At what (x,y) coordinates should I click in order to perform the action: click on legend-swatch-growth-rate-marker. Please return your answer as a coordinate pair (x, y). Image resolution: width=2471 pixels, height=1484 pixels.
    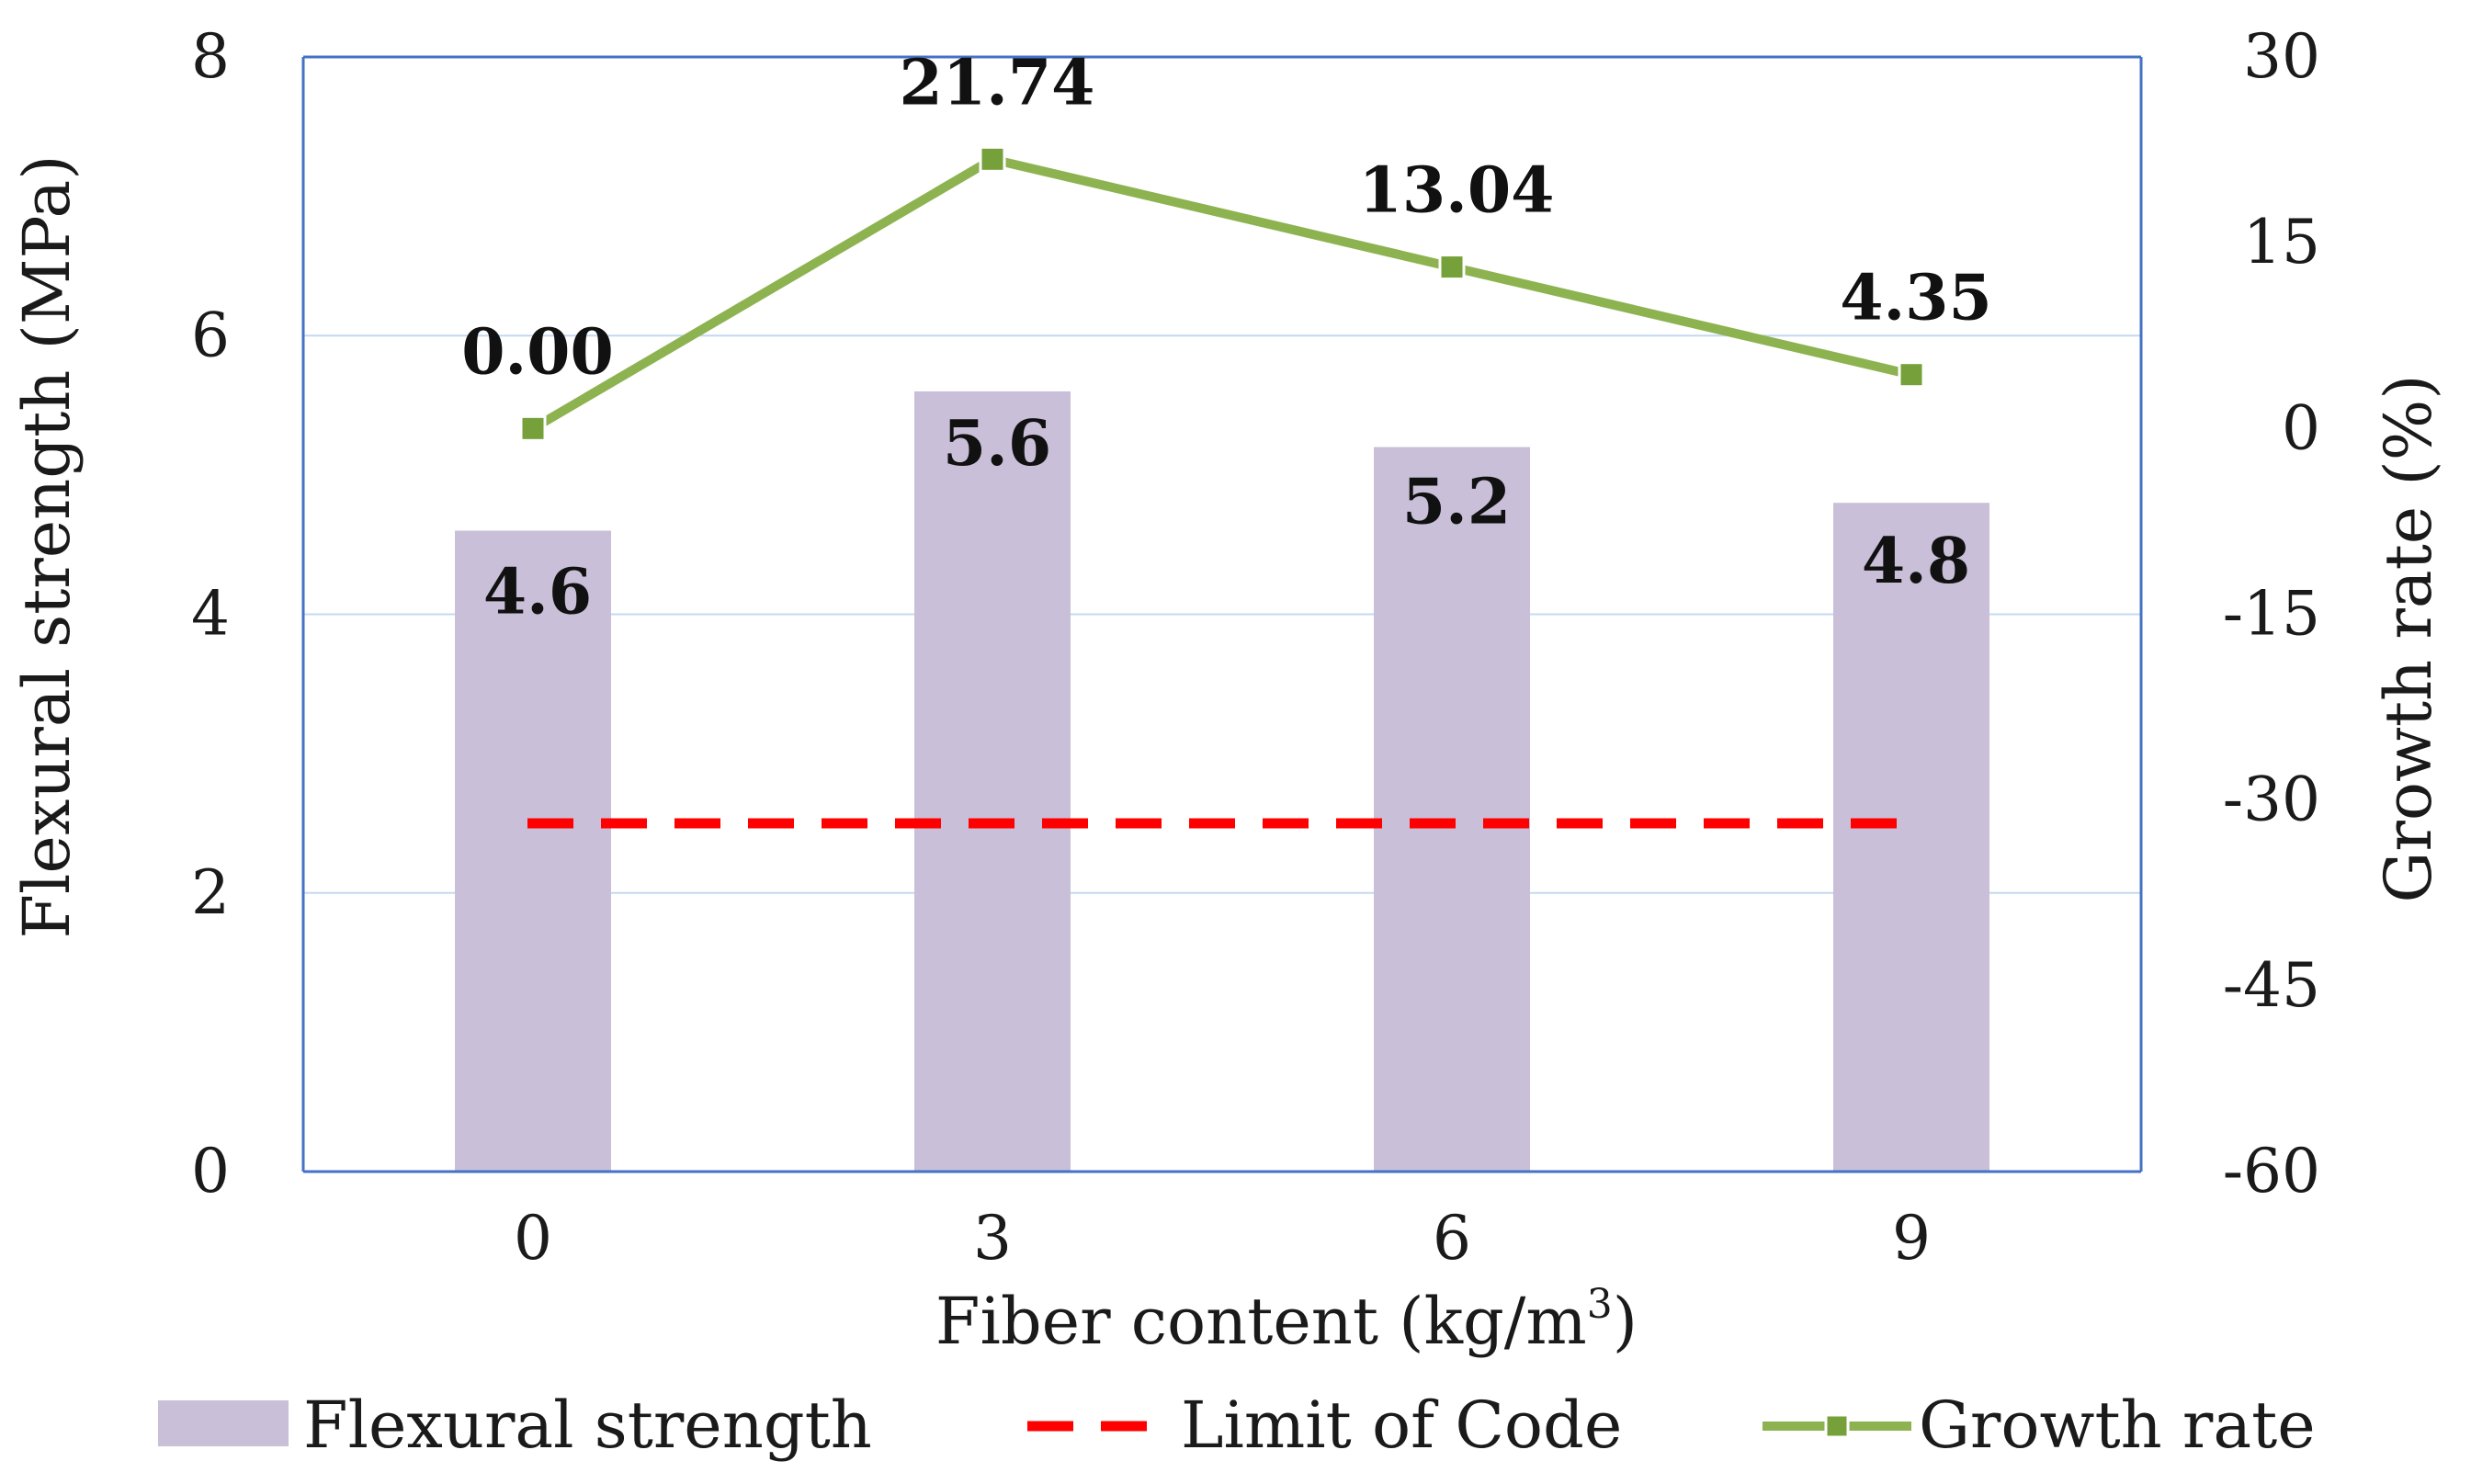
    Looking at the image, I should click on (1837, 1426).